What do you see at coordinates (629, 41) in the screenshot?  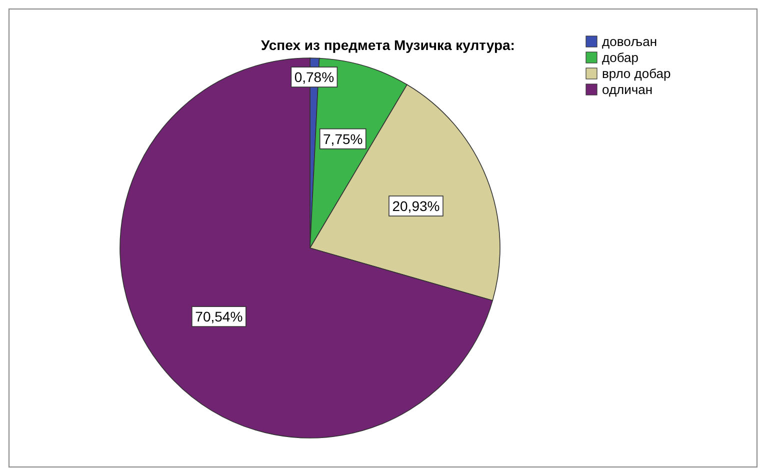 I see `legend-label: довољан` at bounding box center [629, 41].